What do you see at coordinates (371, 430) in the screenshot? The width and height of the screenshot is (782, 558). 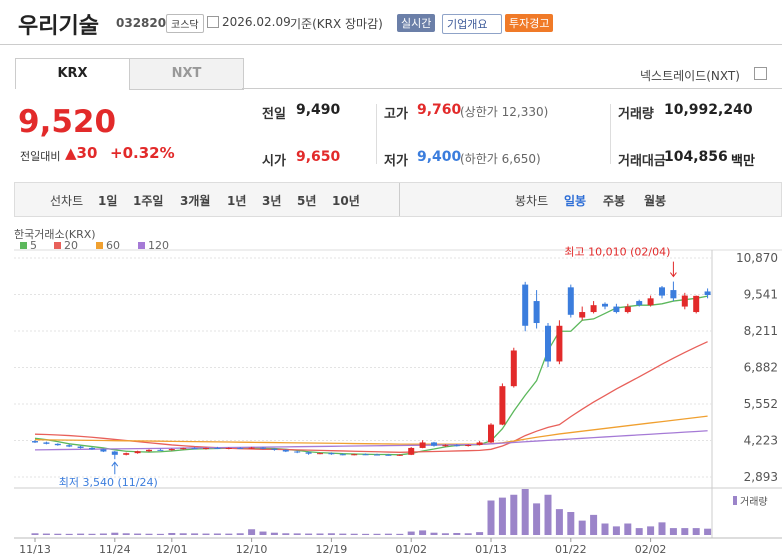 I see `ma-line` at bounding box center [371, 430].